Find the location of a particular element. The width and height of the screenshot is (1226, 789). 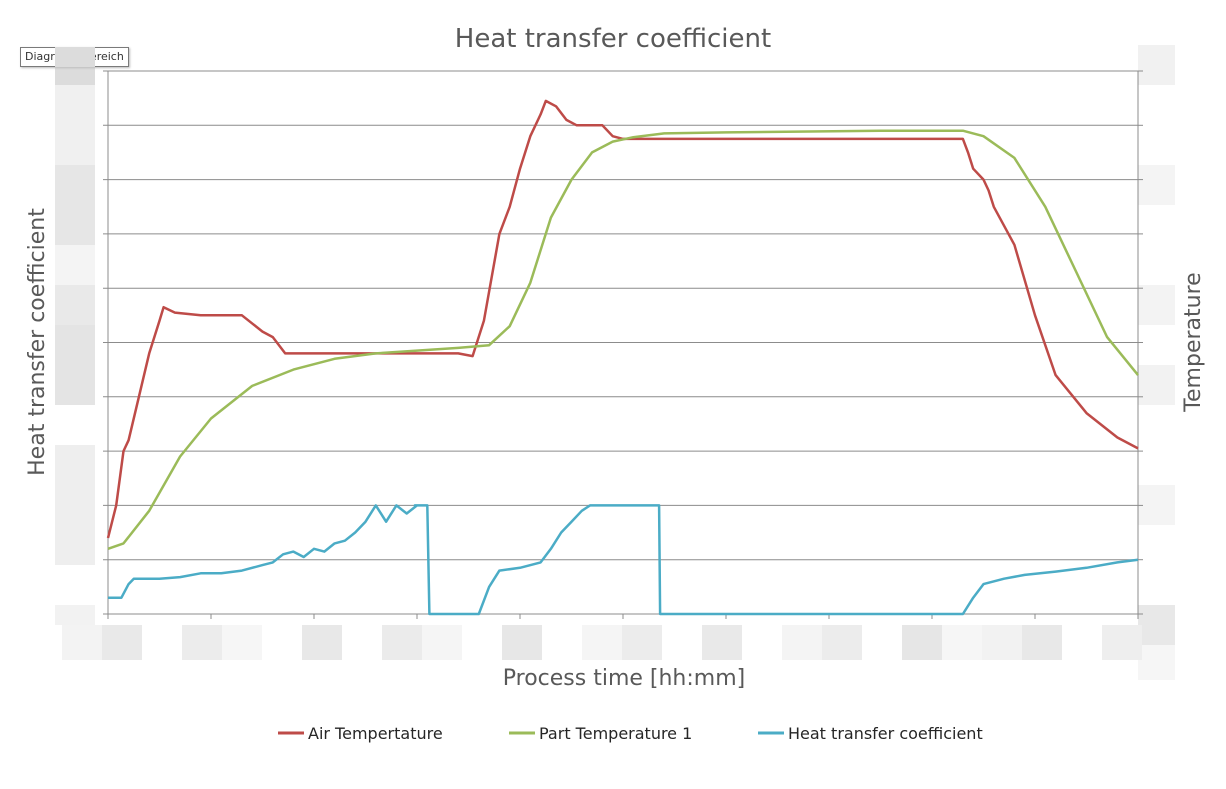

legend-label-2: Part Temperature 1 is located at coordinates (615, 733).